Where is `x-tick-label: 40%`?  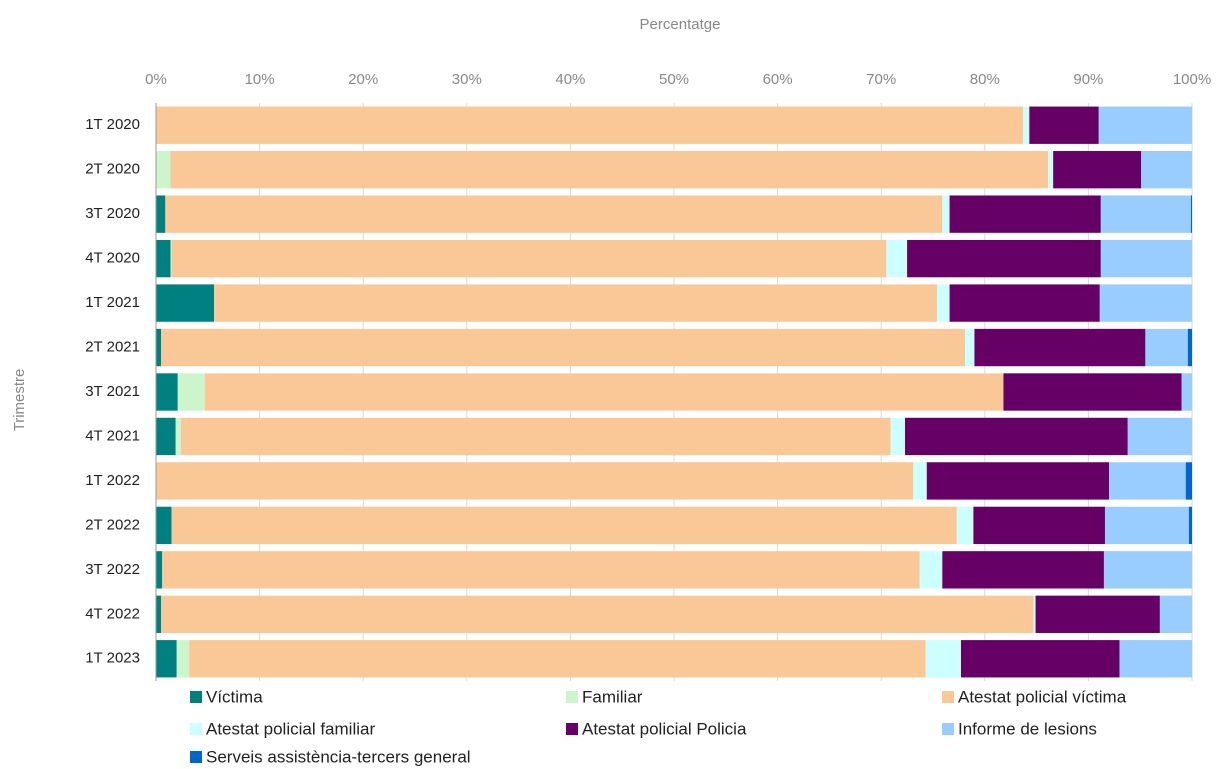
x-tick-label: 40% is located at coordinates (570, 79).